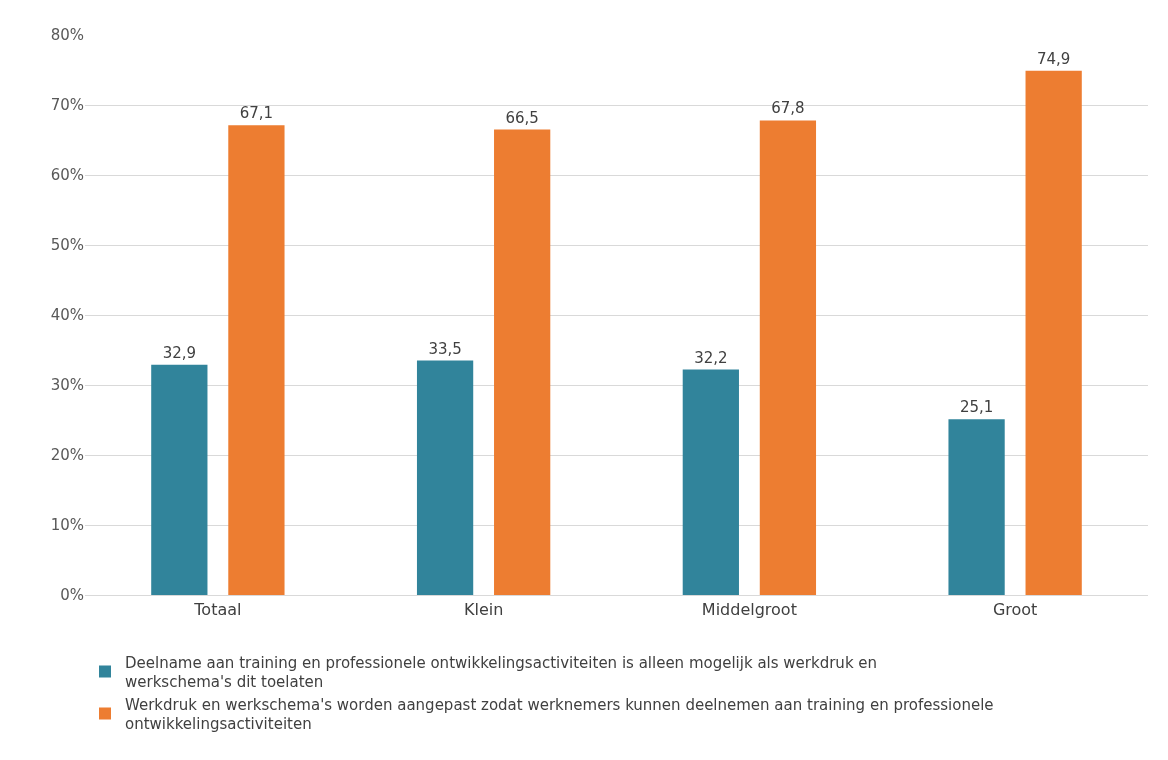 The height and width of the screenshot is (760, 1168). Describe the element at coordinates (67, 385) in the screenshot. I see `y-tick-label: 30%` at that location.